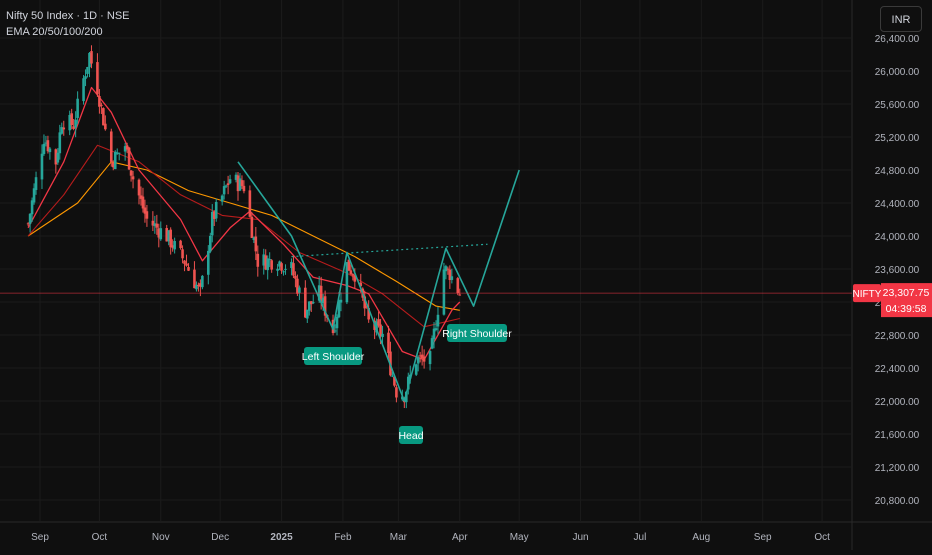 This screenshot has height=555, width=932. I want to click on time-tick-label: Oct, so click(100, 537).